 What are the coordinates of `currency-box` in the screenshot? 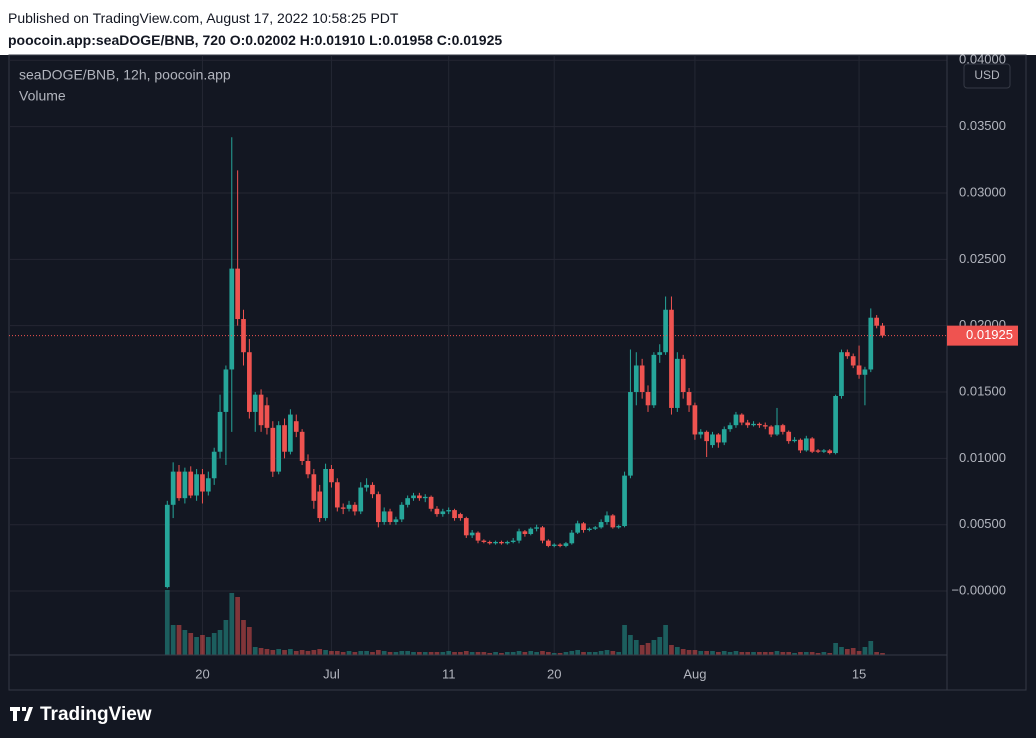 It's located at (987, 76).